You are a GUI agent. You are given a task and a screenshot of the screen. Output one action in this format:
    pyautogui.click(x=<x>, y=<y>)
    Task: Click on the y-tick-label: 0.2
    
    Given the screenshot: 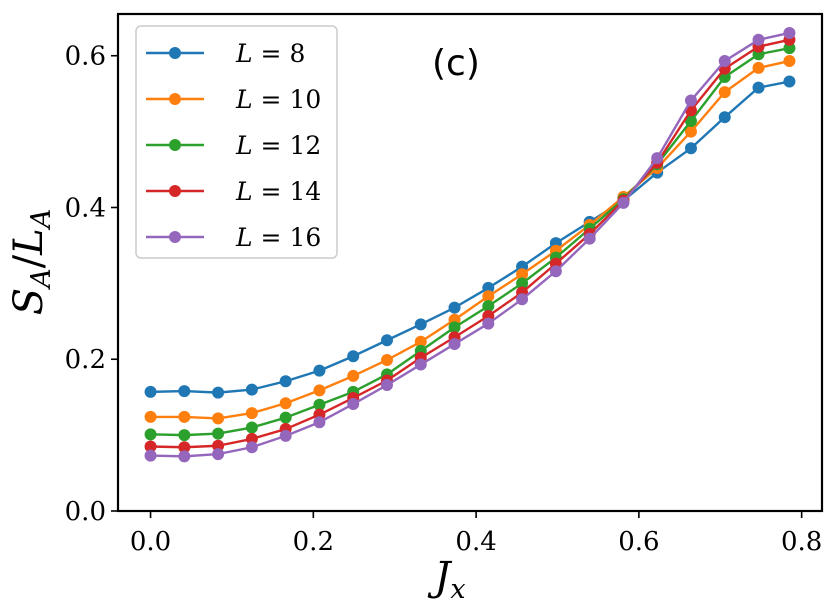 What is the action you would take?
    pyautogui.click(x=85, y=360)
    